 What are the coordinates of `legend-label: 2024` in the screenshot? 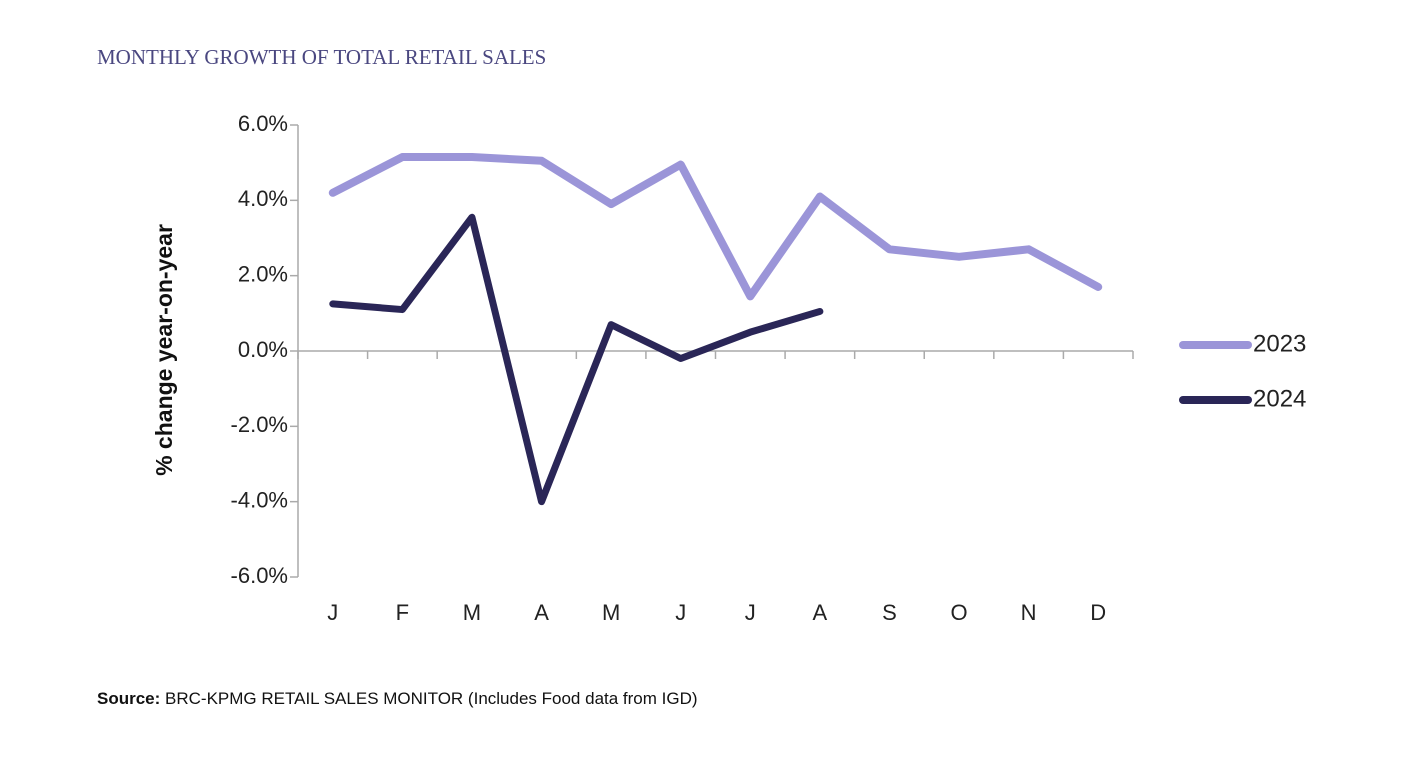 It's located at (1279, 398).